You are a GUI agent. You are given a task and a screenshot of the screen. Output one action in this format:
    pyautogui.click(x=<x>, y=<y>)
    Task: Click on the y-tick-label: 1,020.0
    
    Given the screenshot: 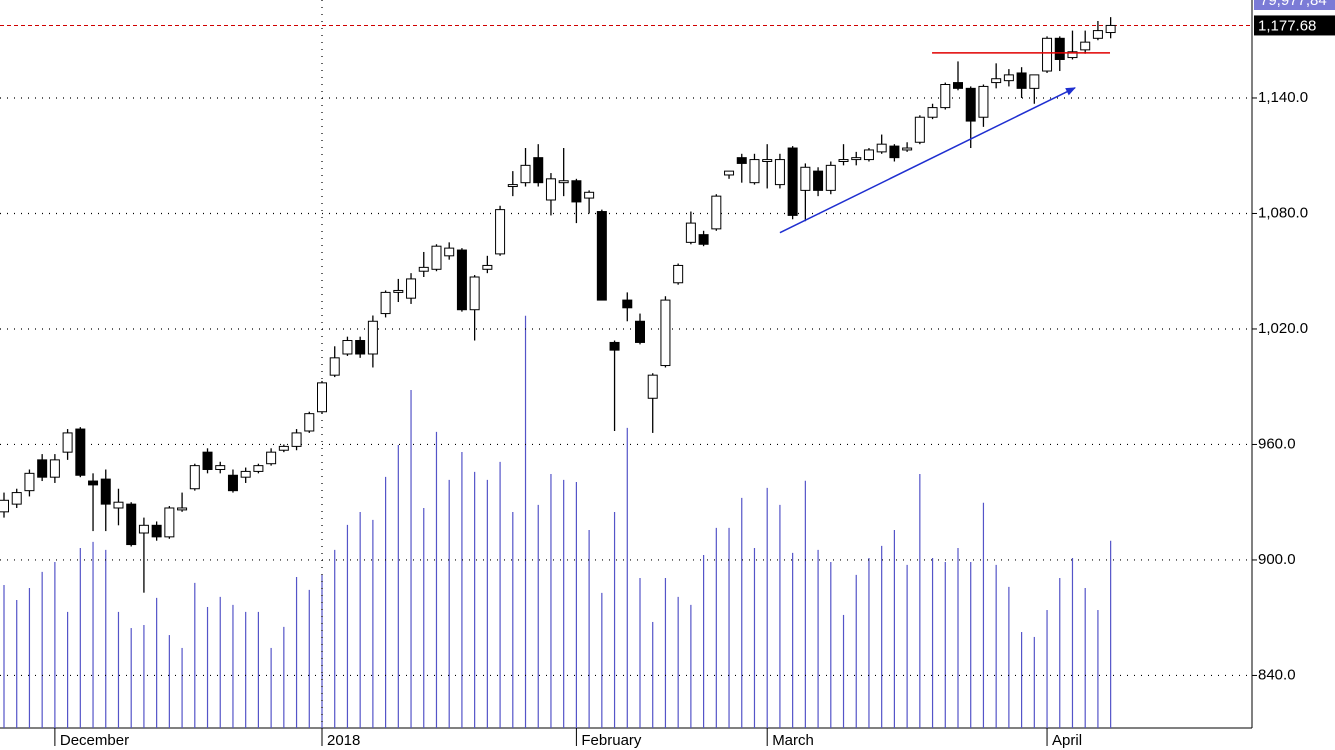 What is the action you would take?
    pyautogui.click(x=1283, y=328)
    